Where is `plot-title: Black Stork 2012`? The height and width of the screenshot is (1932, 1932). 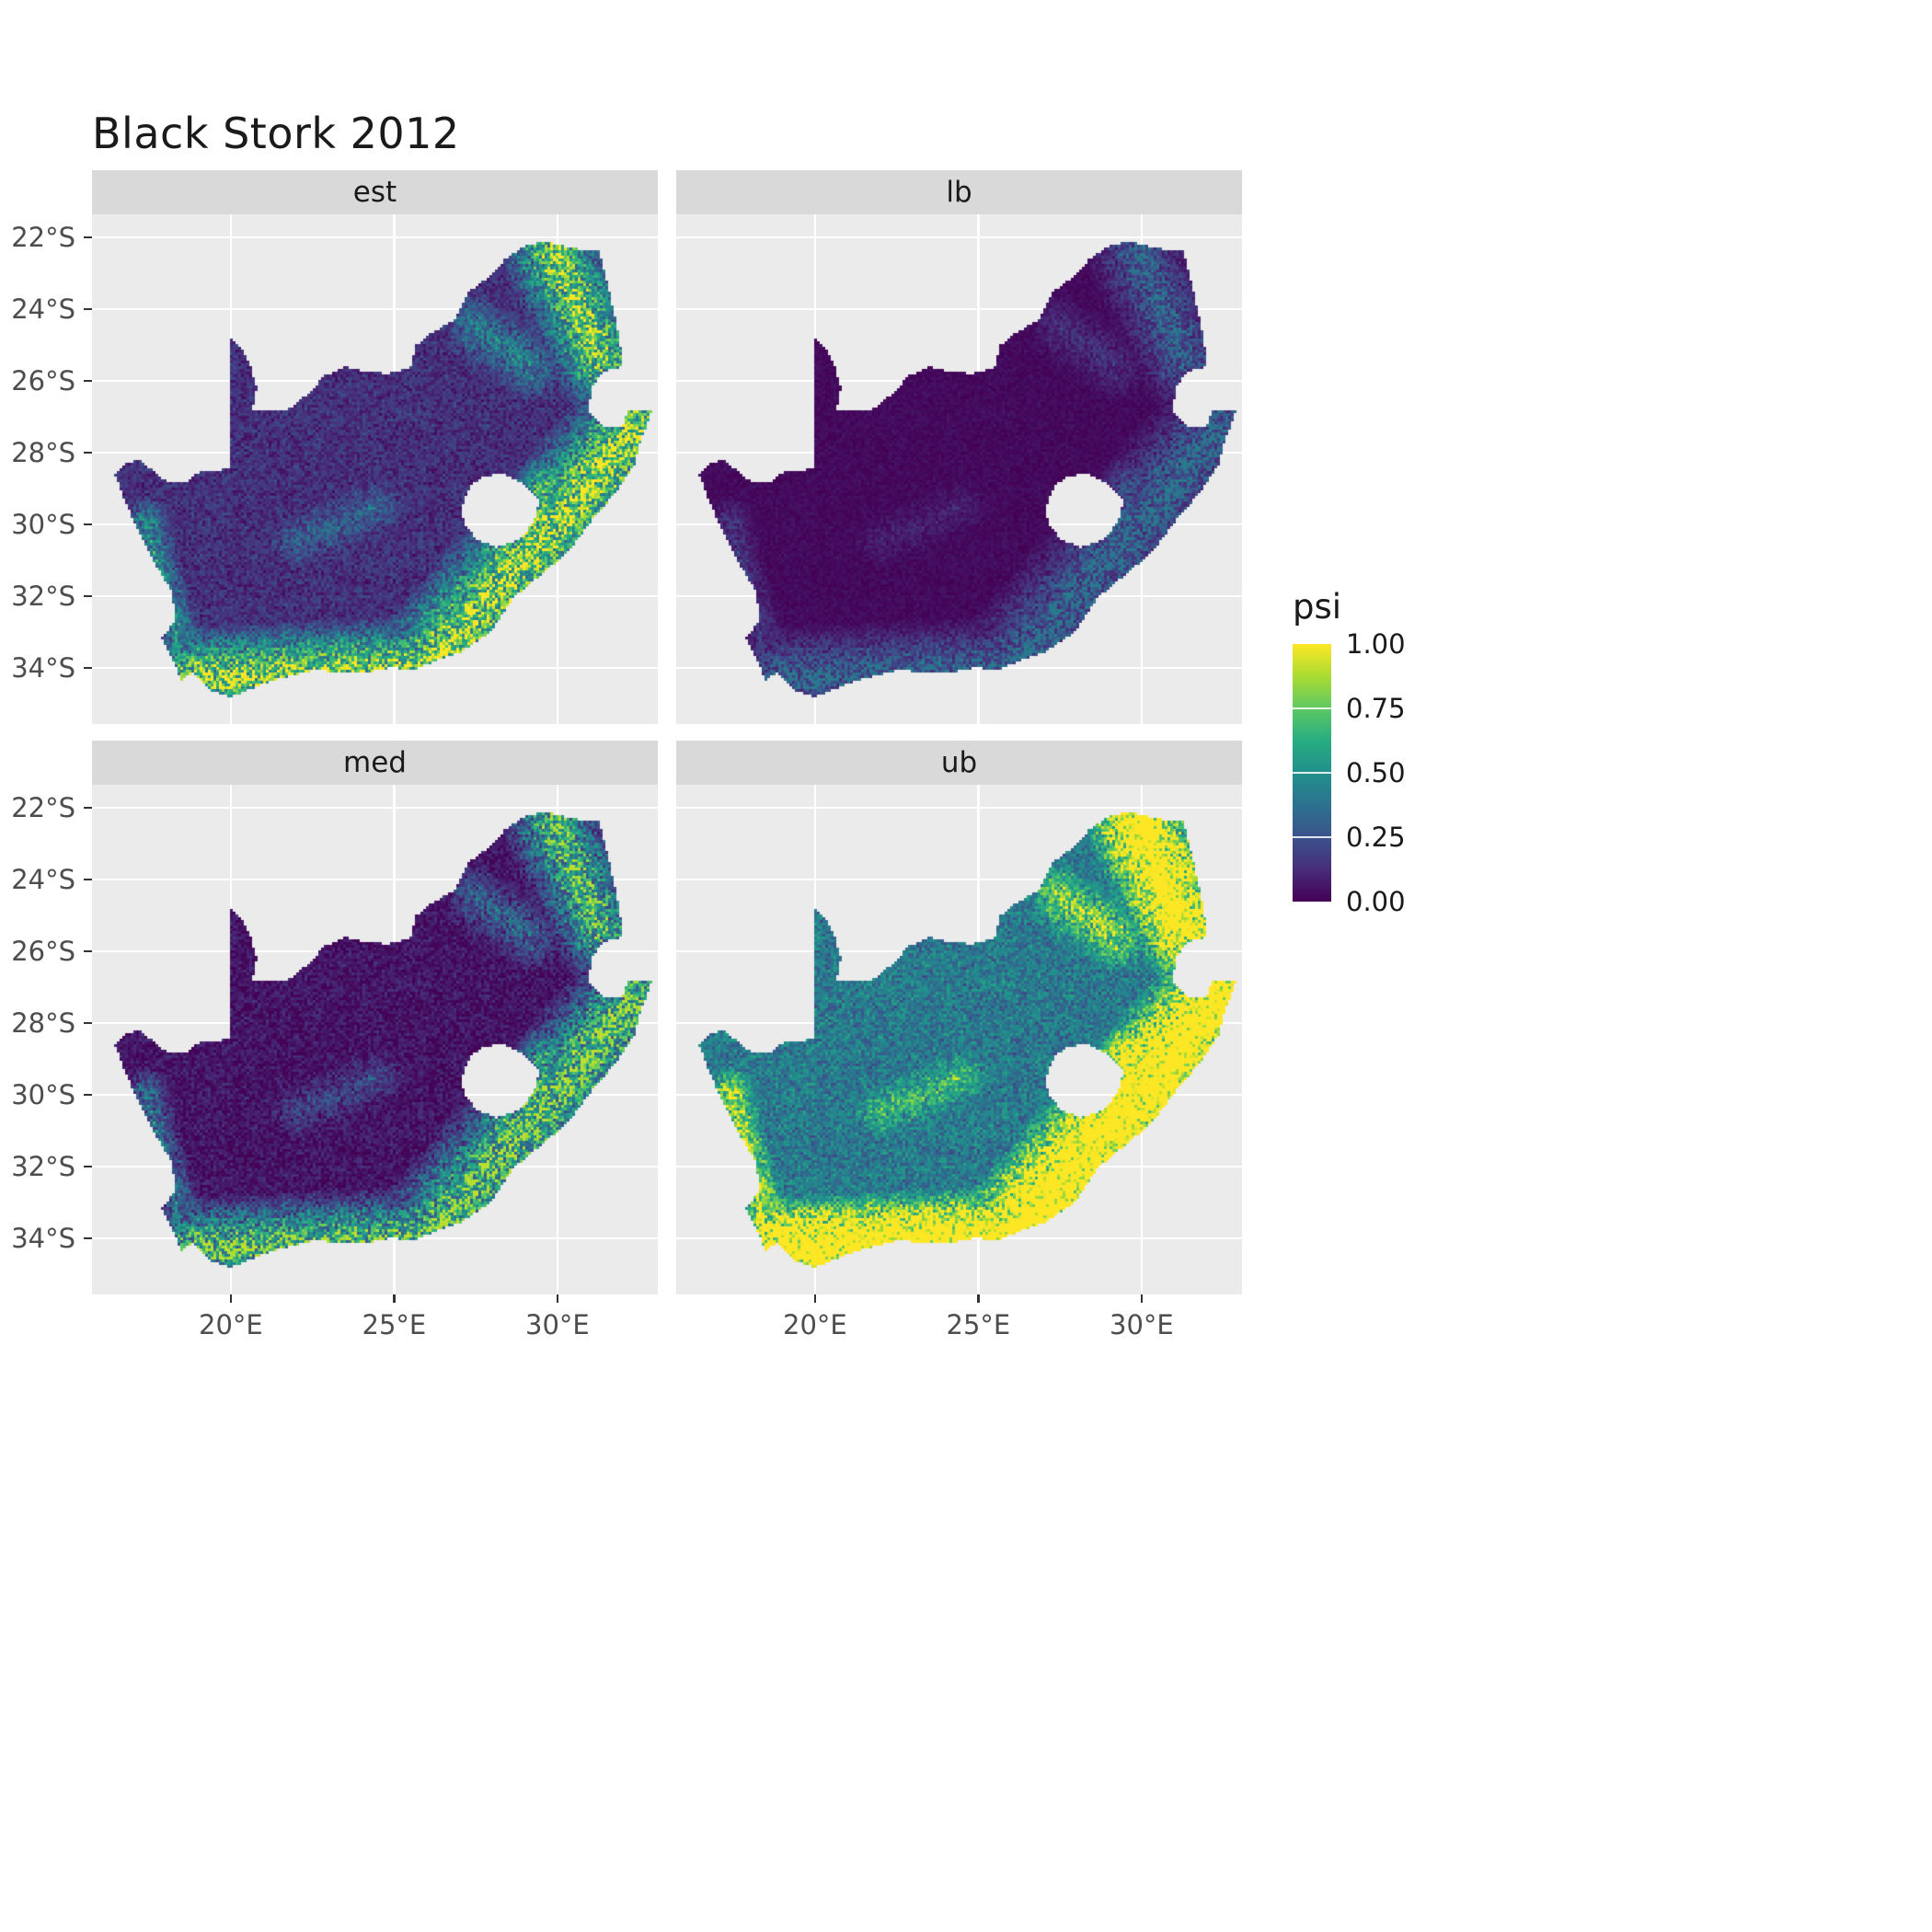
plot-title: Black Stork 2012 is located at coordinates (276, 133).